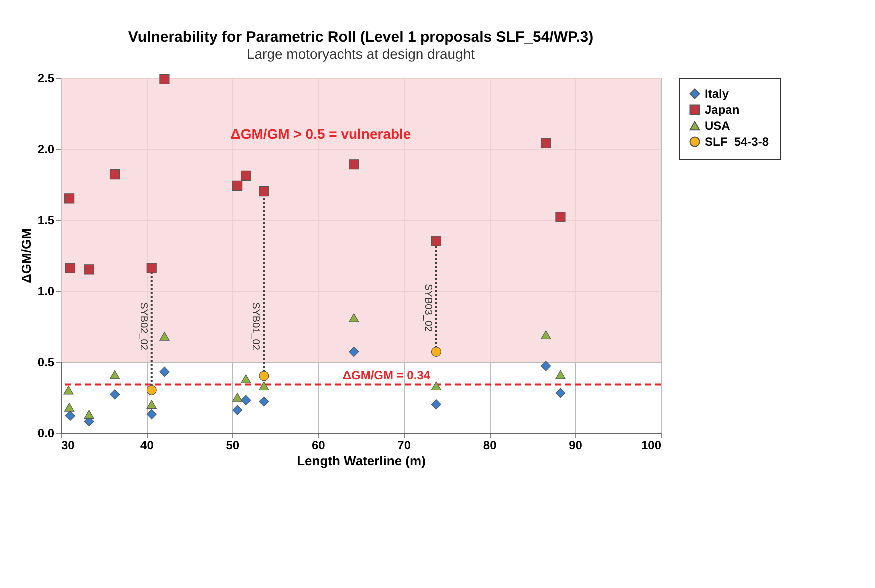  What do you see at coordinates (143, 326) in the screenshot?
I see `annotation: SYB02_02` at bounding box center [143, 326].